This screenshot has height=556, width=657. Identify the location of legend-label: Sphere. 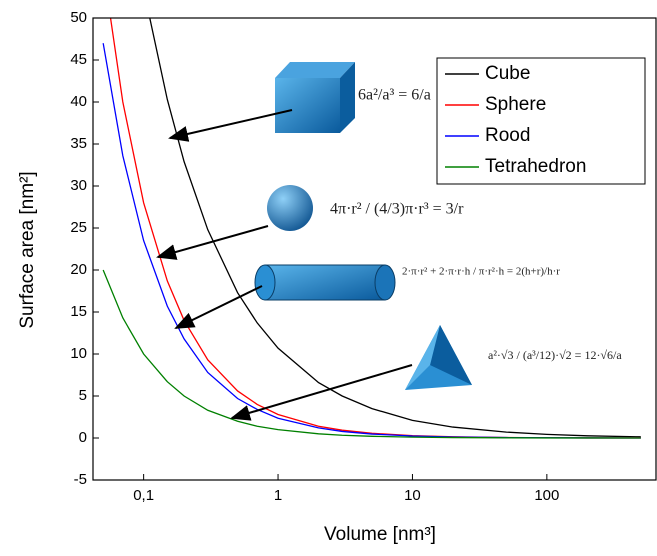
(515, 104).